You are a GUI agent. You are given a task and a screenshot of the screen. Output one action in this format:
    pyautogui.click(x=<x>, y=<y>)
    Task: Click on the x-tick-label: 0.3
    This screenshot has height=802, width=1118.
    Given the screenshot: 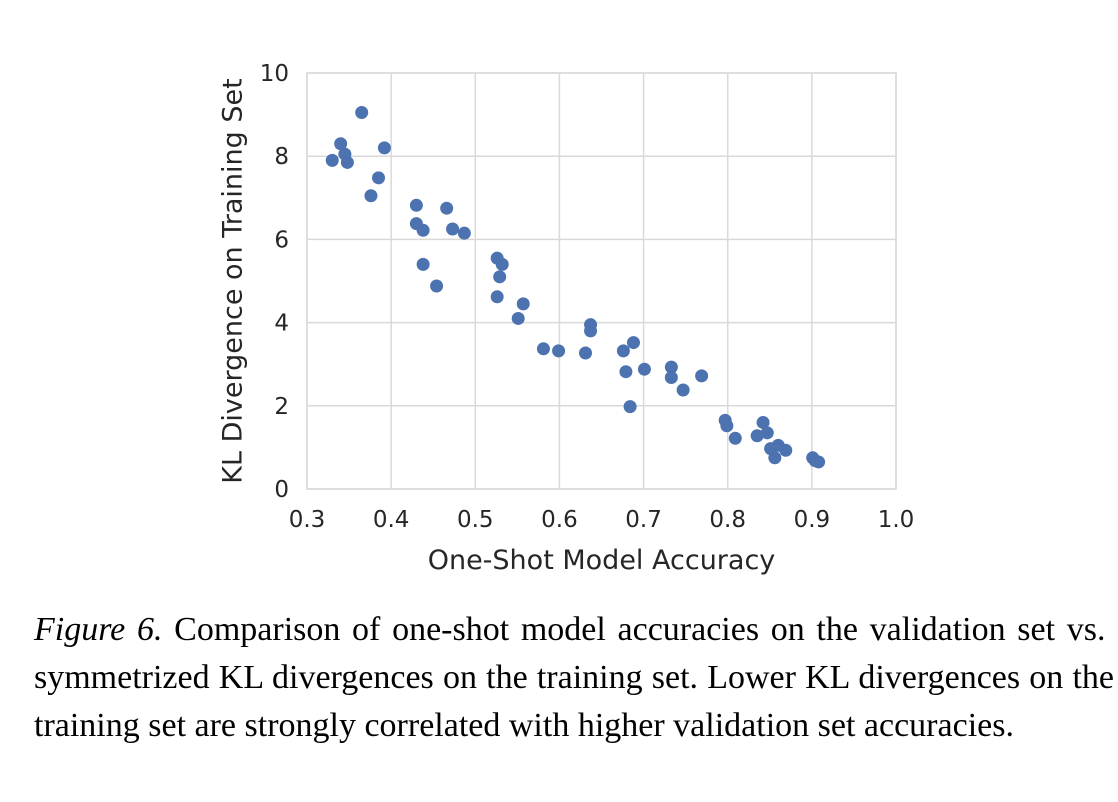 What is the action you would take?
    pyautogui.click(x=307, y=520)
    